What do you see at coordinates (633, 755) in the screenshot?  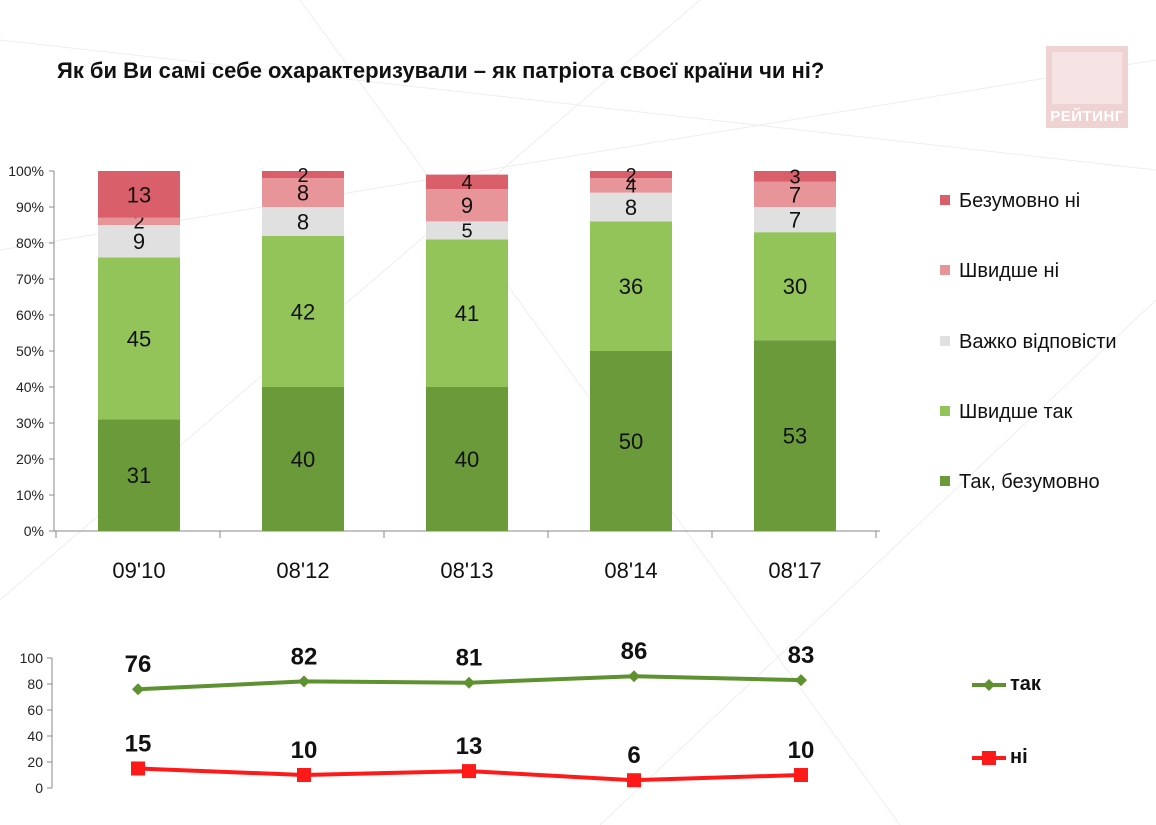 I see `line-data-label: 6` at bounding box center [633, 755].